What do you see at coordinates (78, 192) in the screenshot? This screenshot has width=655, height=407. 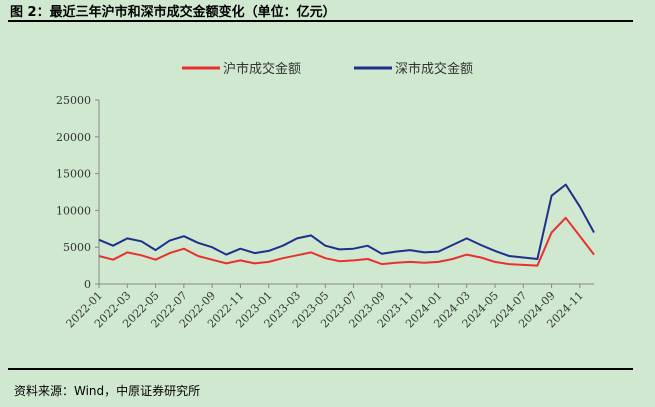 I see `y-axis: 0 5000 10000 15000 20000 25000` at bounding box center [78, 192].